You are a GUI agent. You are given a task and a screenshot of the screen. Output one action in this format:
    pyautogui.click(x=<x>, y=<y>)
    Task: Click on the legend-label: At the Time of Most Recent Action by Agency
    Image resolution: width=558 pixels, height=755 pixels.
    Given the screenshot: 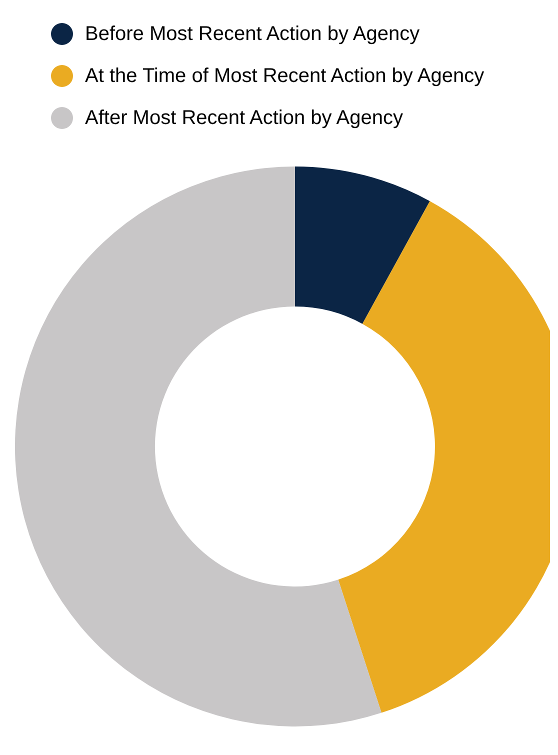 What is the action you would take?
    pyautogui.click(x=284, y=76)
    